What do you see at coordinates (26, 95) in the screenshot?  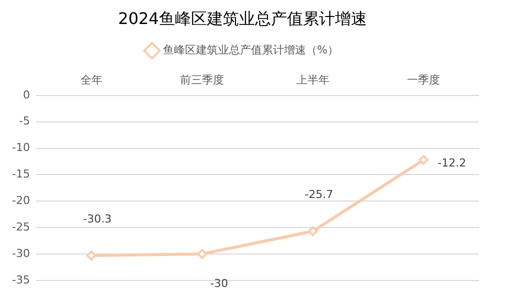 I see `y-tick-label: 0` at bounding box center [26, 95].